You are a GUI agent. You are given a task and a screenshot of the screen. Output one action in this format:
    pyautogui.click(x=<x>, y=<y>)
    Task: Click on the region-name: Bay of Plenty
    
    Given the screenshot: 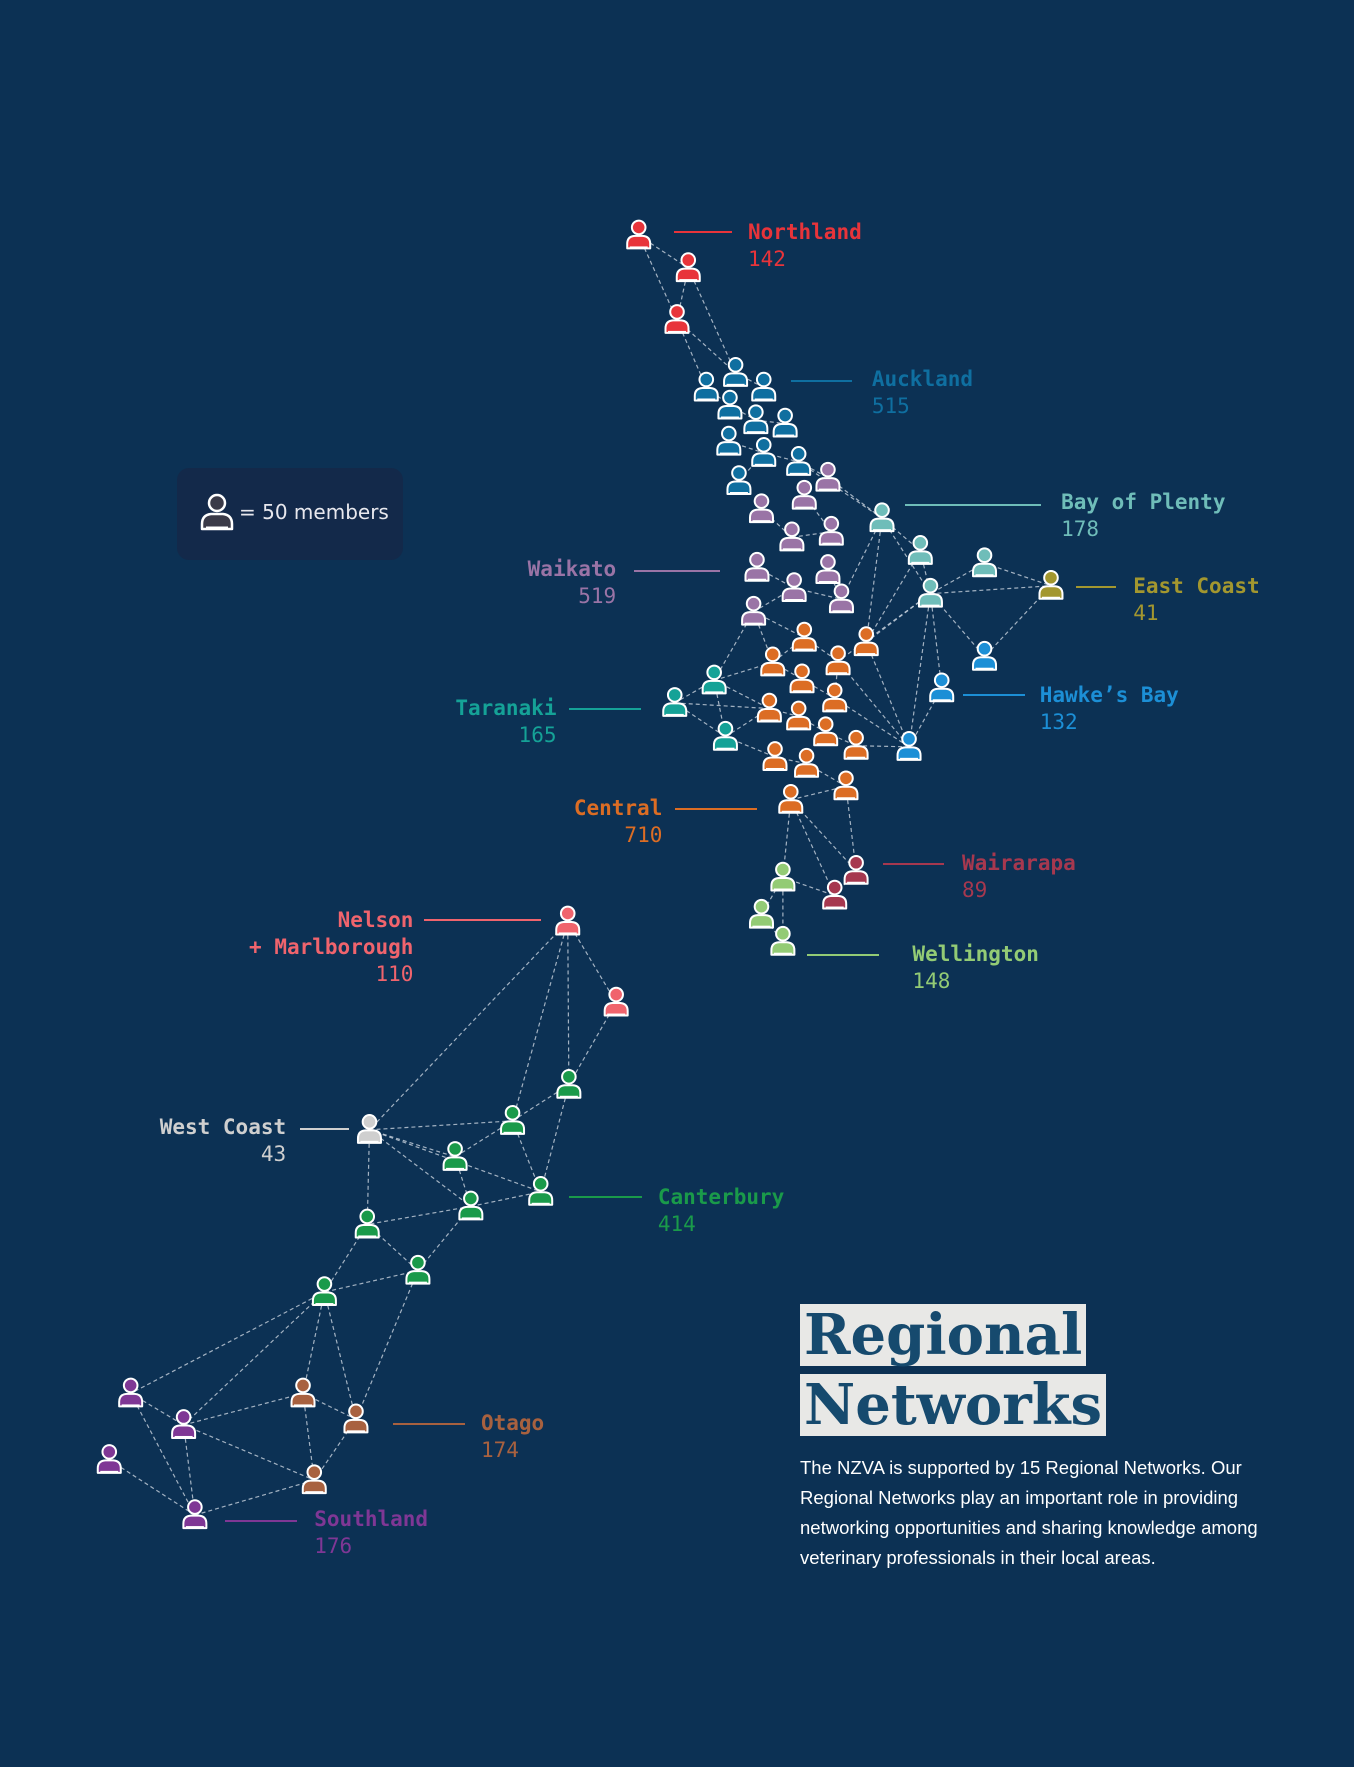 What is the action you would take?
    pyautogui.click(x=1143, y=501)
    